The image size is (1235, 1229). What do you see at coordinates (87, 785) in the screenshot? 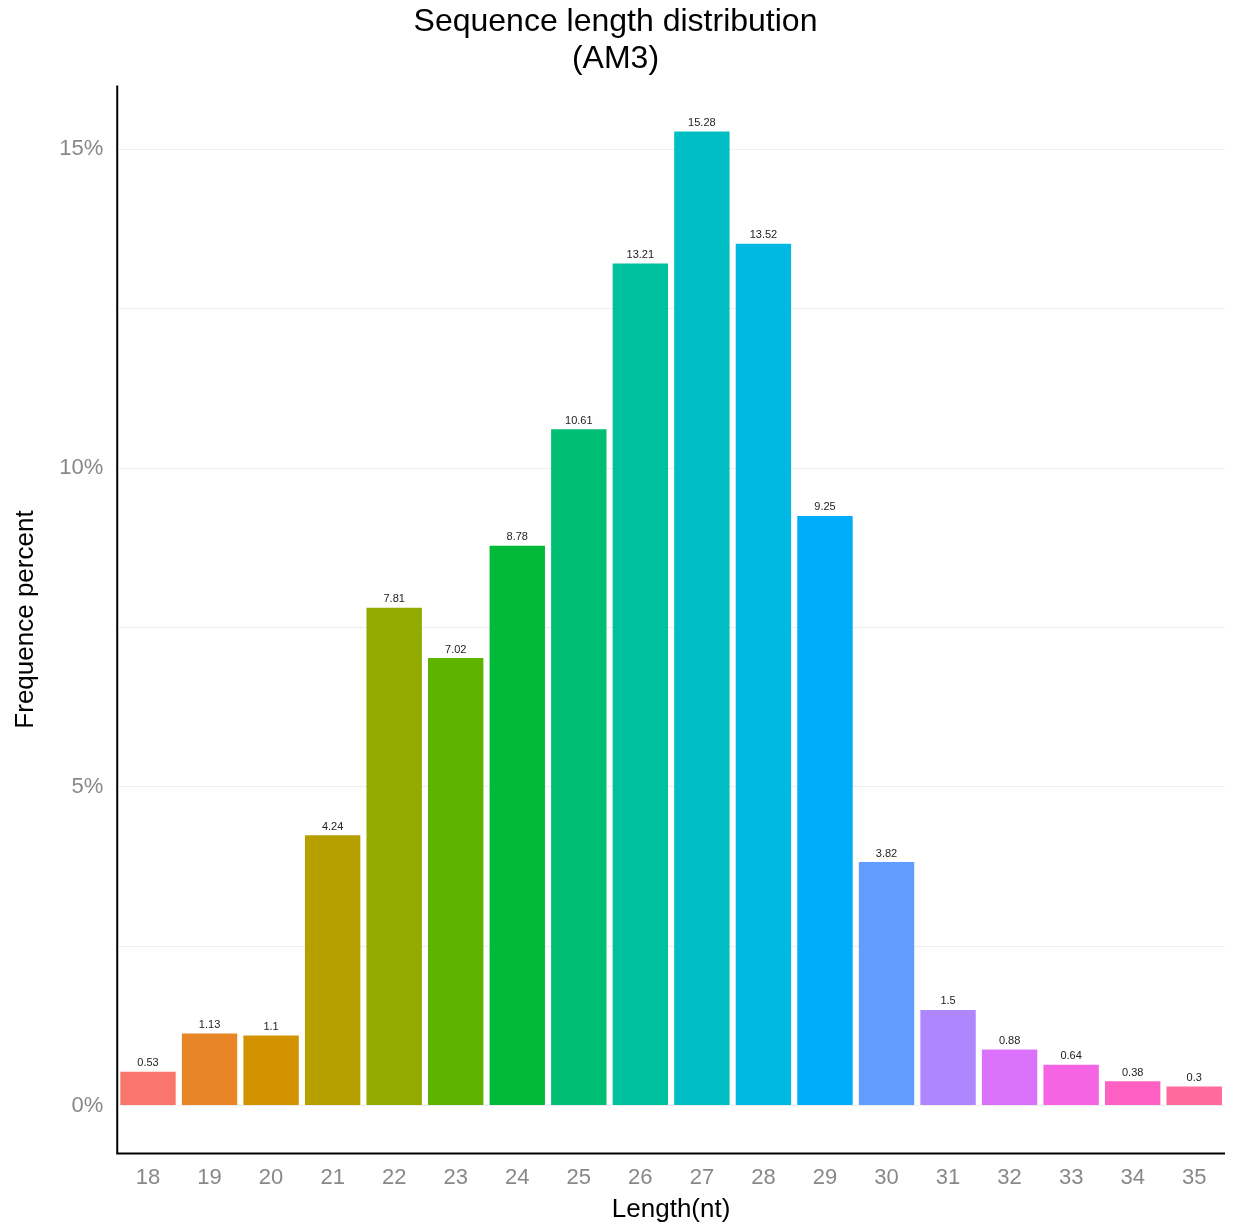
I see `y-tick-label: 5%` at bounding box center [87, 785].